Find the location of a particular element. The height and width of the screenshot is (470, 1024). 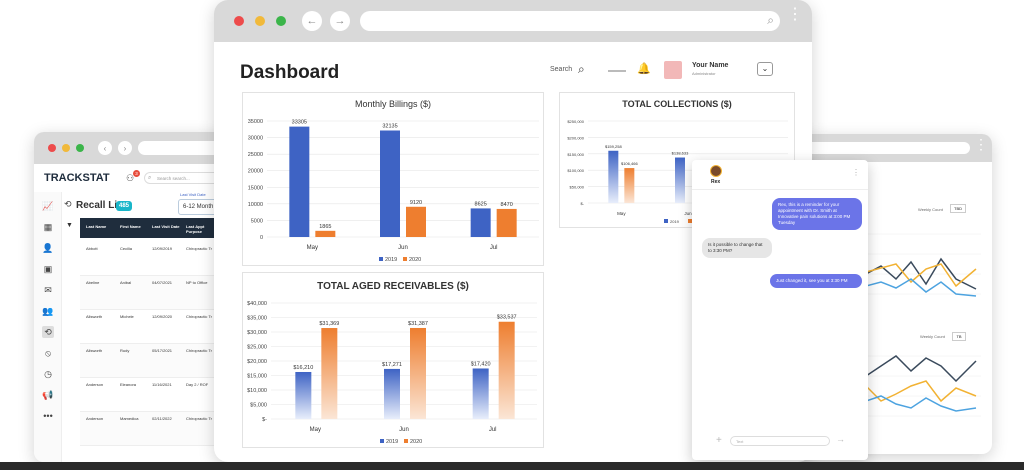

forward-icon: → is located at coordinates (340, 21).